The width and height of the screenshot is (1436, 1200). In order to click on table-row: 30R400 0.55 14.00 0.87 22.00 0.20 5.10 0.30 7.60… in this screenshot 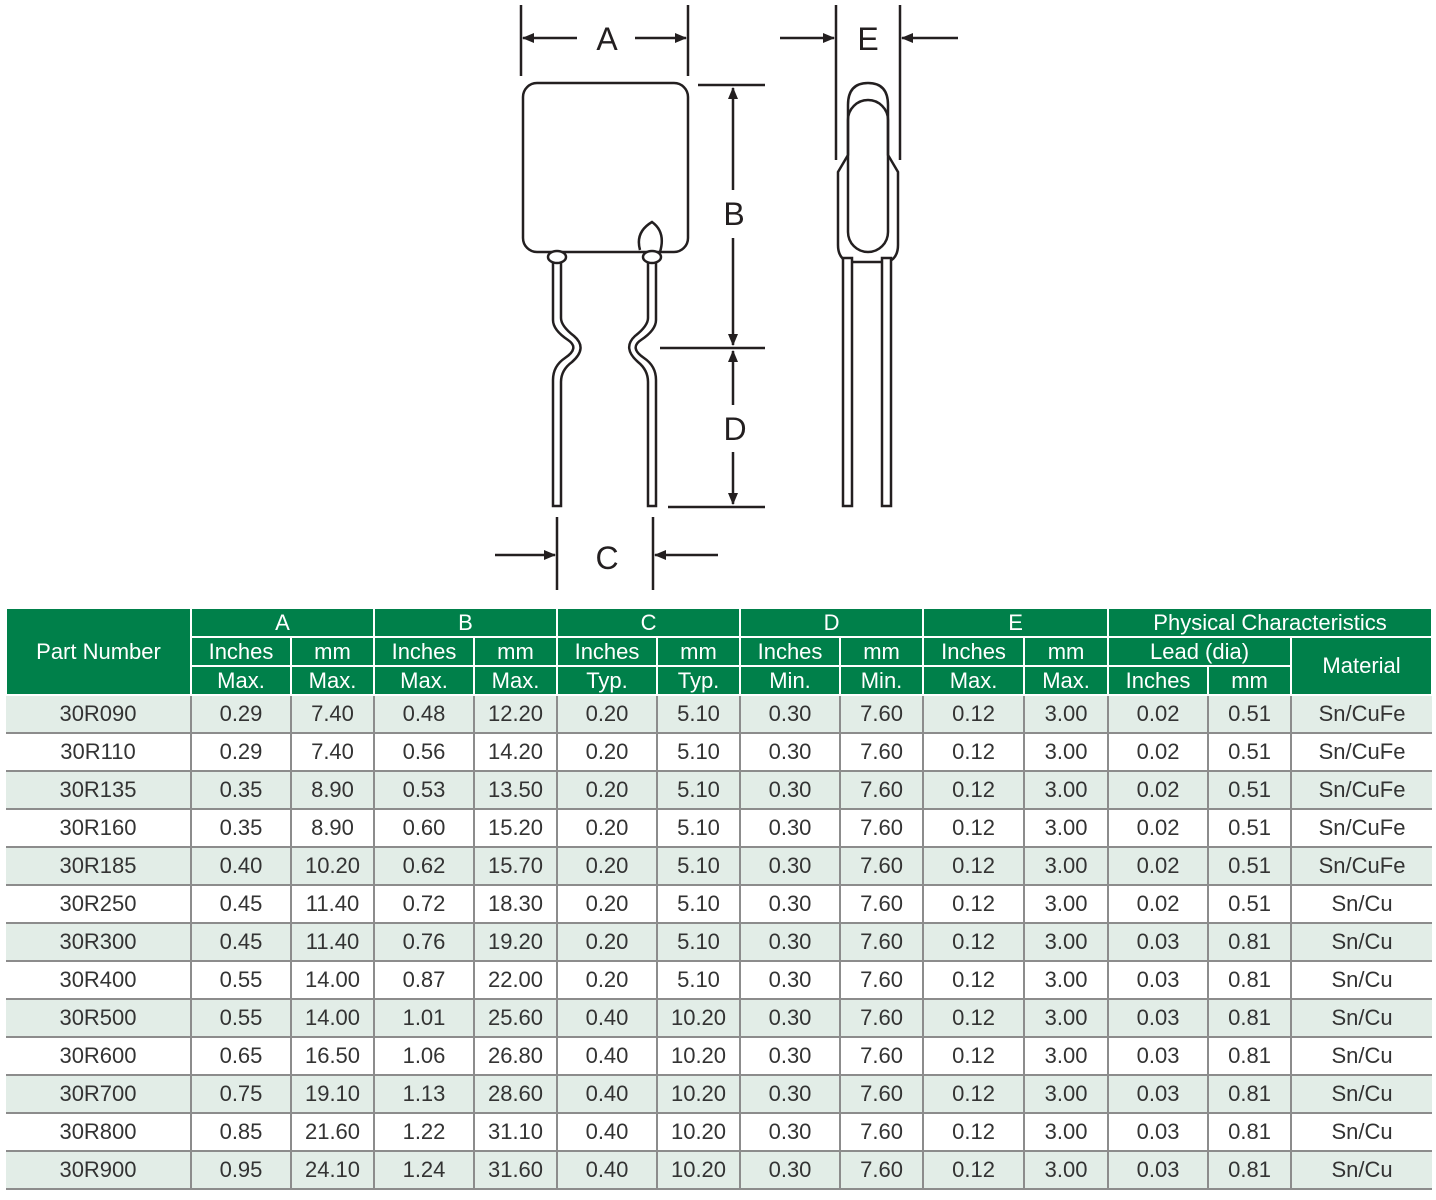, I will do `click(719, 980)`.